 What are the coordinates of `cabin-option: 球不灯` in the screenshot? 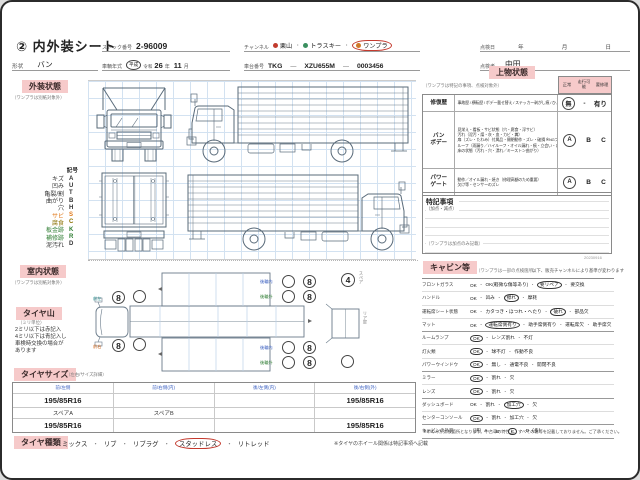 It's located at (498, 351).